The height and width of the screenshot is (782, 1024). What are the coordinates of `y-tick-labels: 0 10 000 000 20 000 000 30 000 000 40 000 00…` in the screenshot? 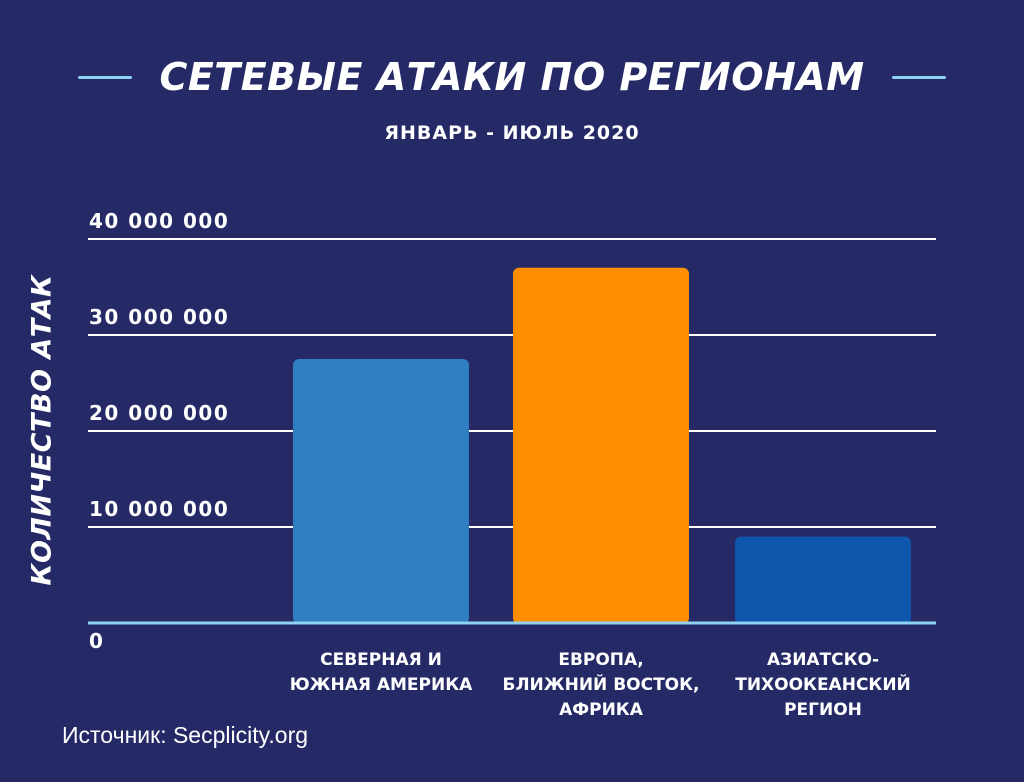 It's located at (159, 431).